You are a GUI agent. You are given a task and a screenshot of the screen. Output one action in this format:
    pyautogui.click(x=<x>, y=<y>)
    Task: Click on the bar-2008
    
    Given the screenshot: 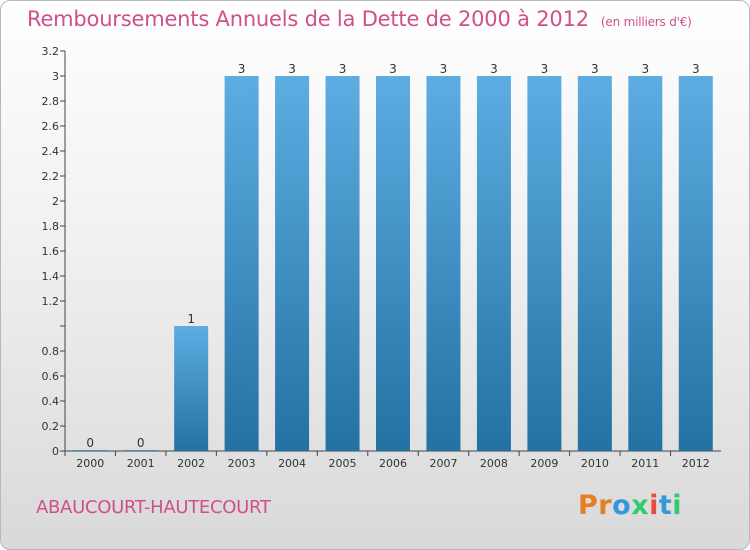 What is the action you would take?
    pyautogui.click(x=493, y=263)
    